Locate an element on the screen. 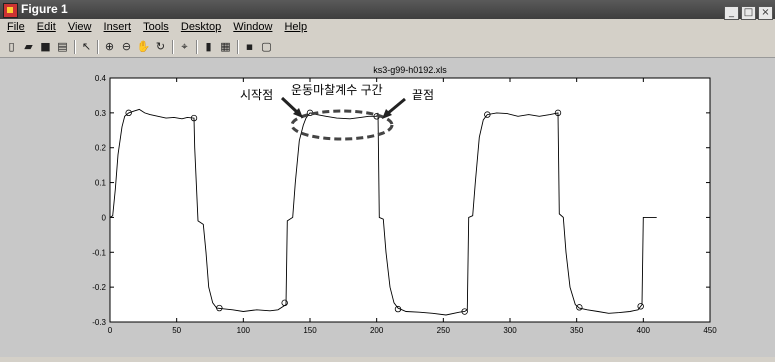 The width and height of the screenshot is (775, 362). x-tick-label: 150 is located at coordinates (310, 330).